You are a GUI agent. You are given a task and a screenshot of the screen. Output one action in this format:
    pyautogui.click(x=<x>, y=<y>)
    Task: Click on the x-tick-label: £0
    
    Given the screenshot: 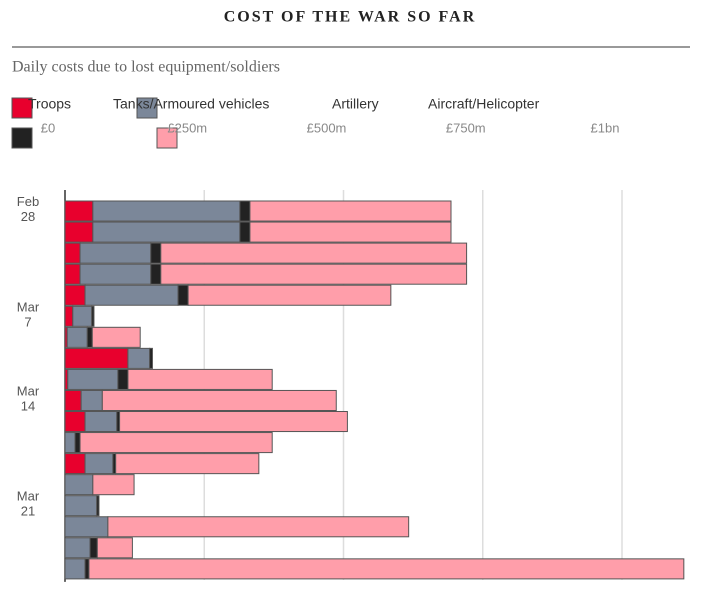 What is the action you would take?
    pyautogui.click(x=48, y=127)
    